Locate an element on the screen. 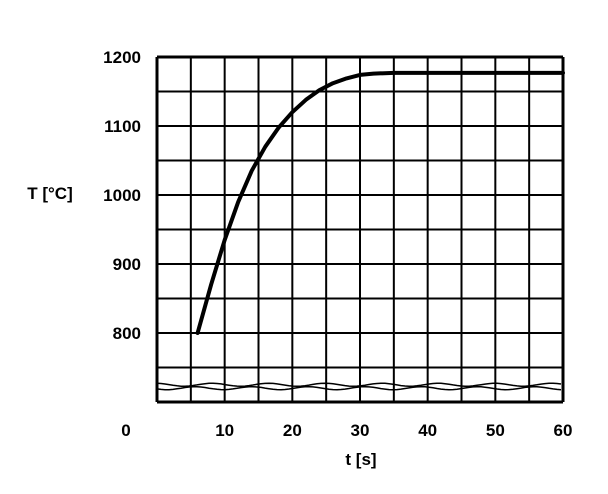 The image size is (608, 494). x-tick-label: 50 is located at coordinates (495, 430).